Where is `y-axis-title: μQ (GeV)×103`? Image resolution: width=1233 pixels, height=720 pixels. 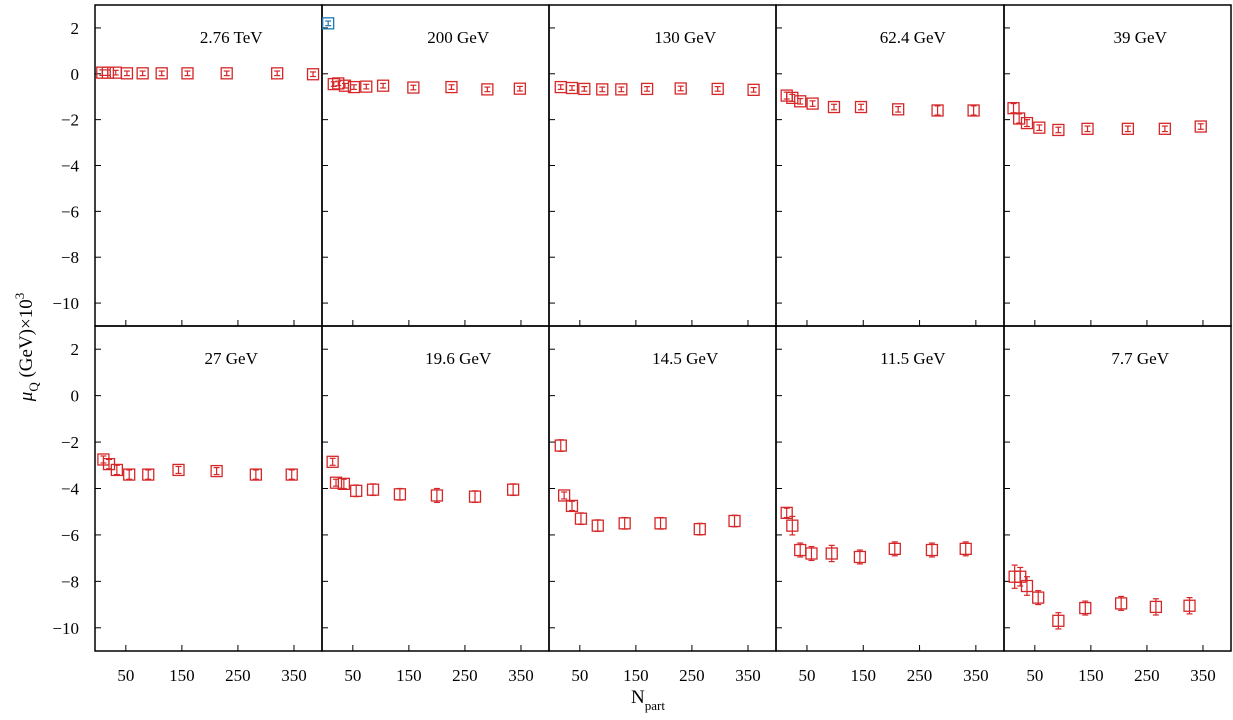
y-axis-title: μQ (GeV)×103 is located at coordinates (26, 347).